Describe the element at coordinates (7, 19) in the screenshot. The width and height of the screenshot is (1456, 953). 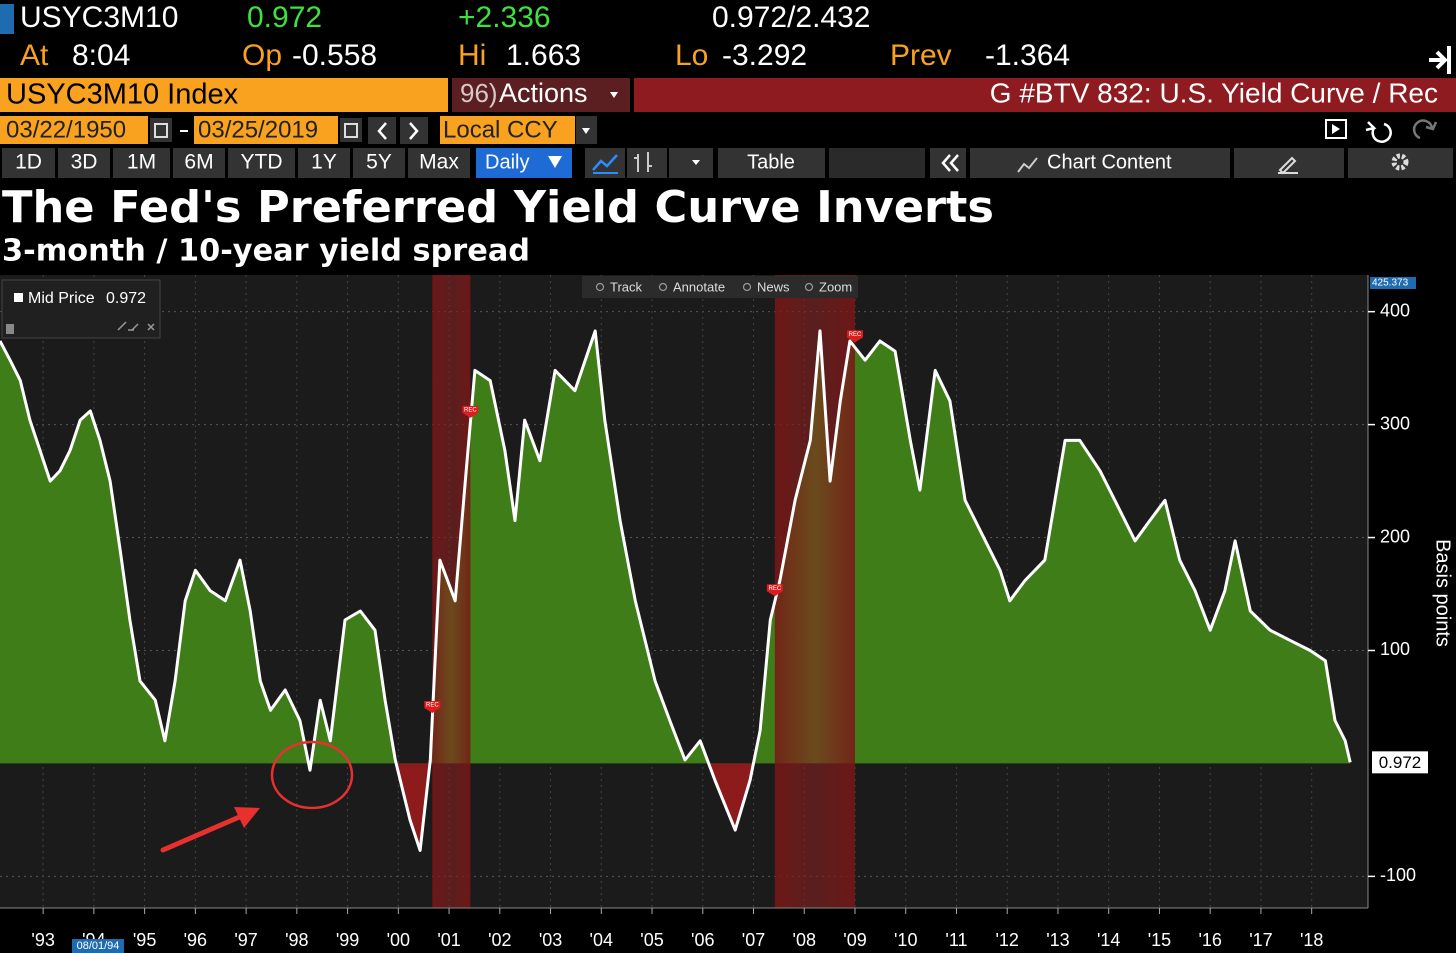
I see `ticker-marker` at that location.